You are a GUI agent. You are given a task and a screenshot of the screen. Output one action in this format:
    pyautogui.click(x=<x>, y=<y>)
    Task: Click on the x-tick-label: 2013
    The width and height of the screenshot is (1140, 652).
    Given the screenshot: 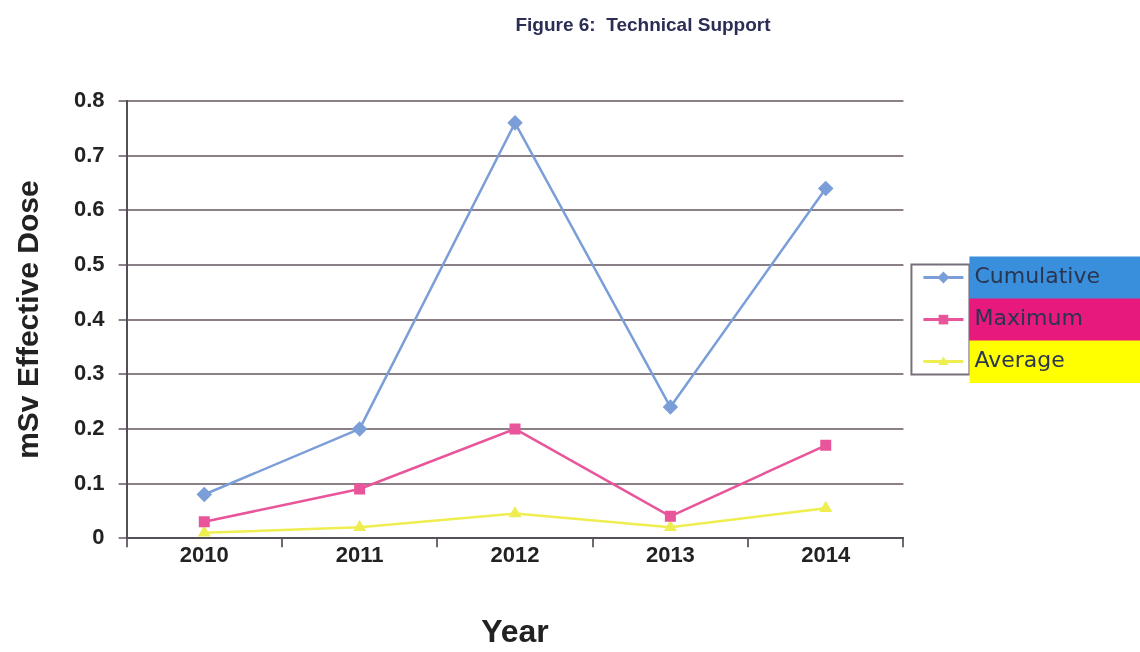 What is the action you would take?
    pyautogui.click(x=670, y=555)
    